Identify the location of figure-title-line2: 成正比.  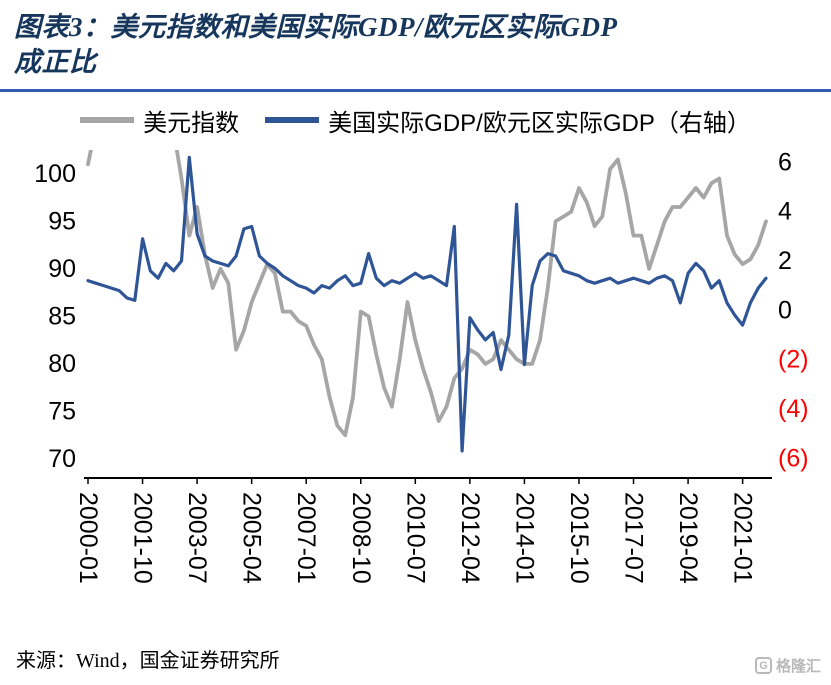
(55, 62).